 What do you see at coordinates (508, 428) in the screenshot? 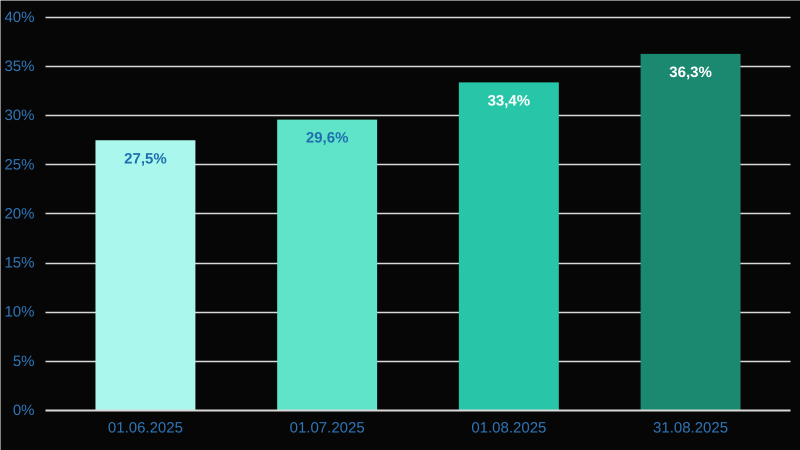
I see `x-tick-label: 01.08.2025` at bounding box center [508, 428].